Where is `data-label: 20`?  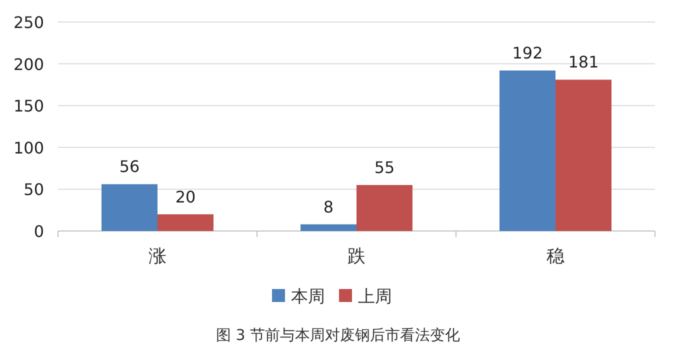
data-label: 20 is located at coordinates (185, 196).